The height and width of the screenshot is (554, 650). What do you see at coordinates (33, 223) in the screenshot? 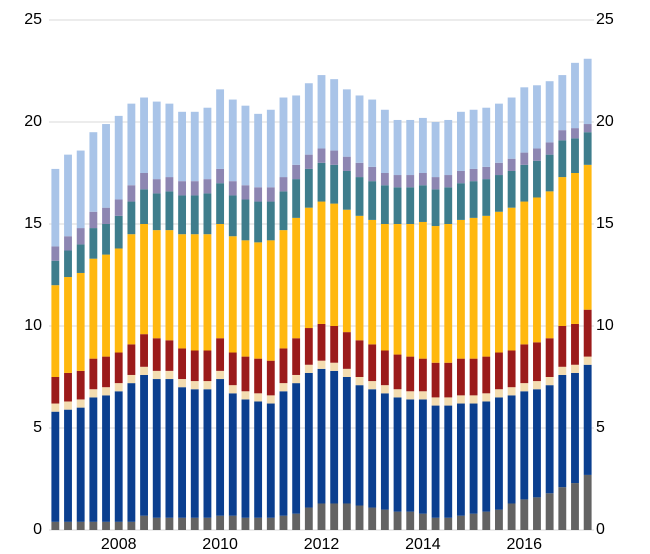
I see `y-tick-label: 15` at bounding box center [33, 223].